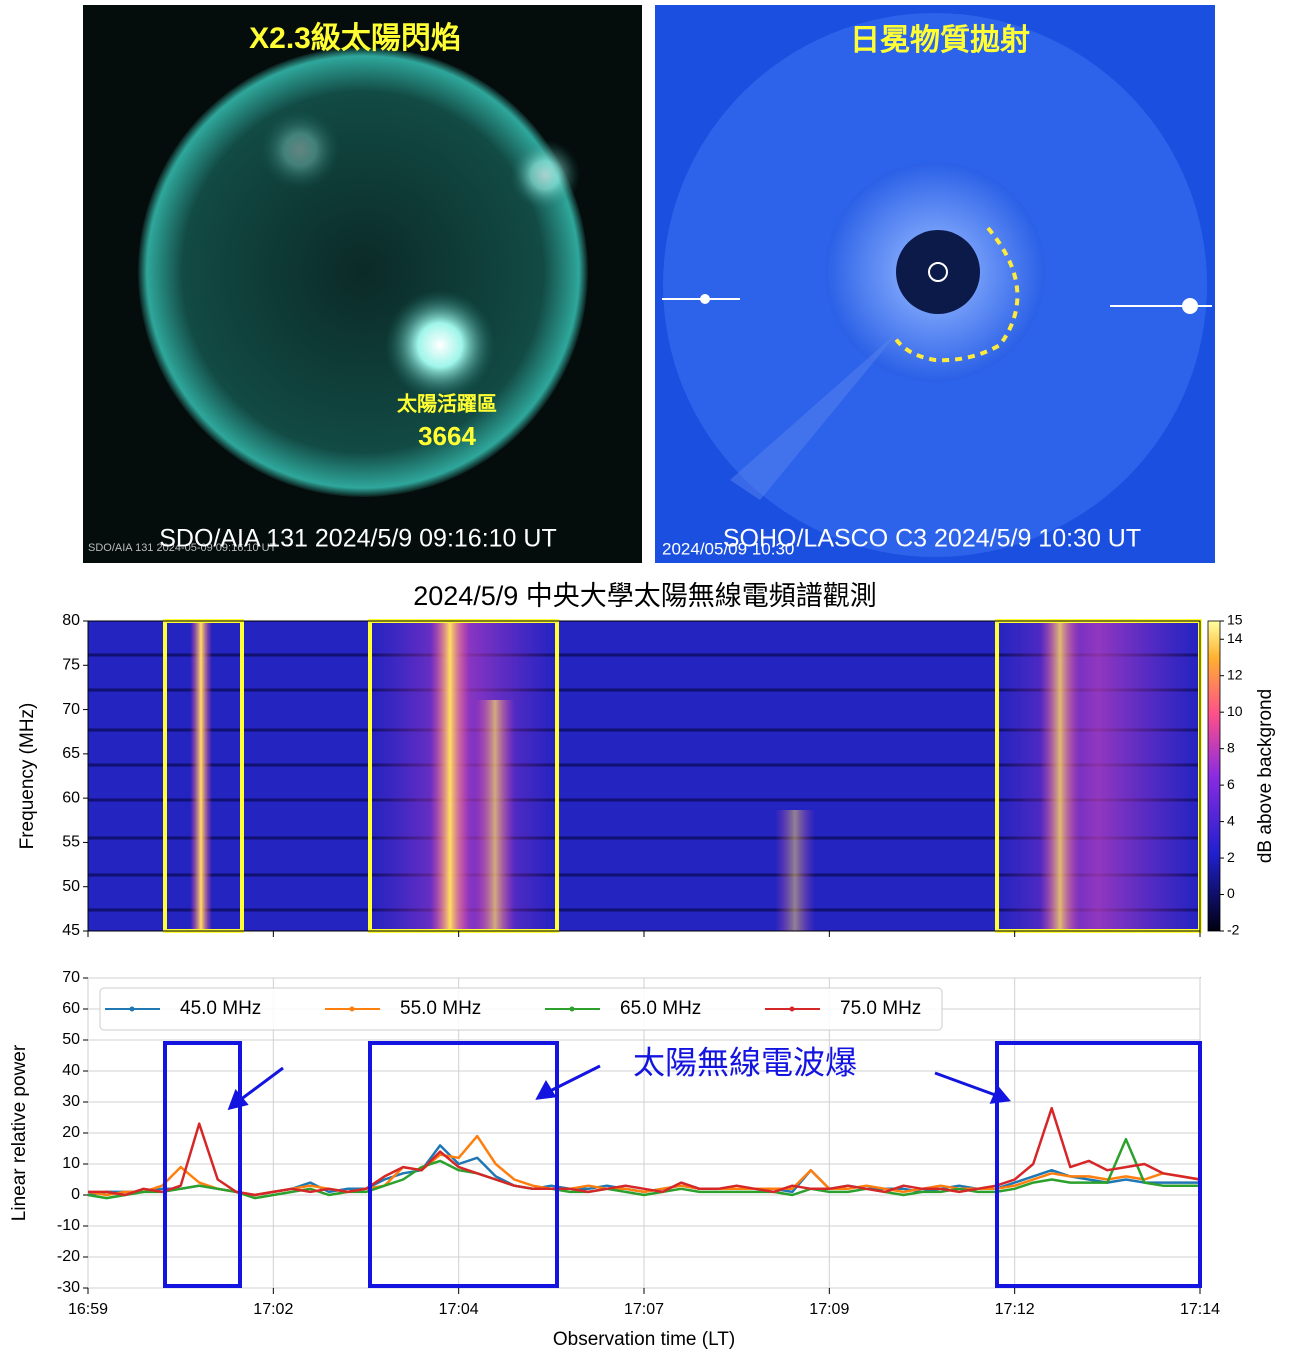 The width and height of the screenshot is (1300, 1370). I want to click on y-tick-label: 0, so click(75, 1194).